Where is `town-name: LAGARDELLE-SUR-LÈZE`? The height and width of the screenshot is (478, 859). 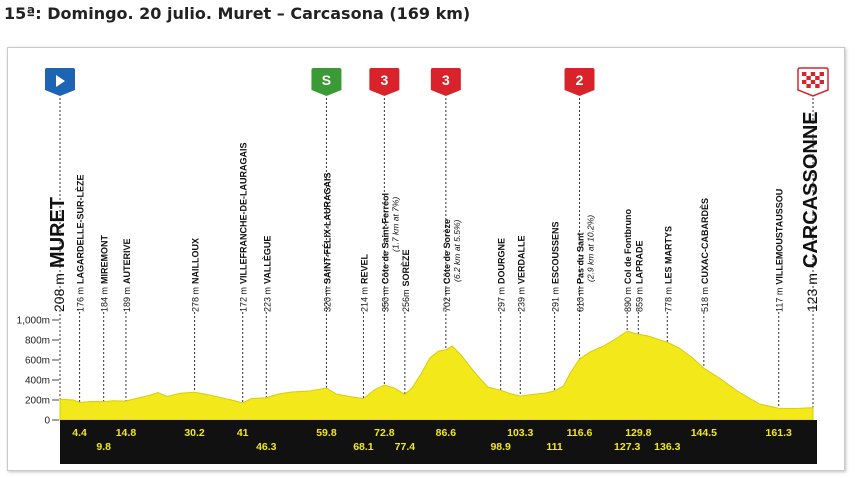
town-name: LAGARDELLE-SUR-LÈZE is located at coordinates (81, 229).